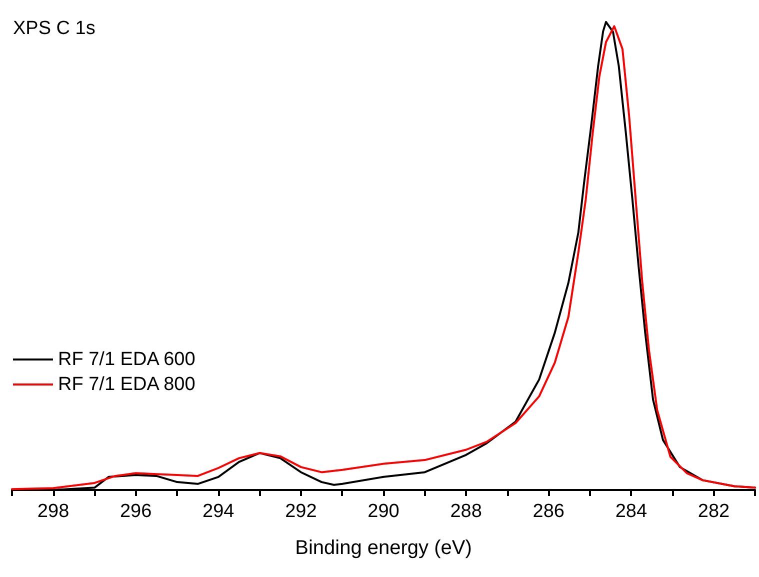 The width and height of the screenshot is (759, 577). Describe the element at coordinates (548, 511) in the screenshot. I see `x-tick-label: 286` at that location.